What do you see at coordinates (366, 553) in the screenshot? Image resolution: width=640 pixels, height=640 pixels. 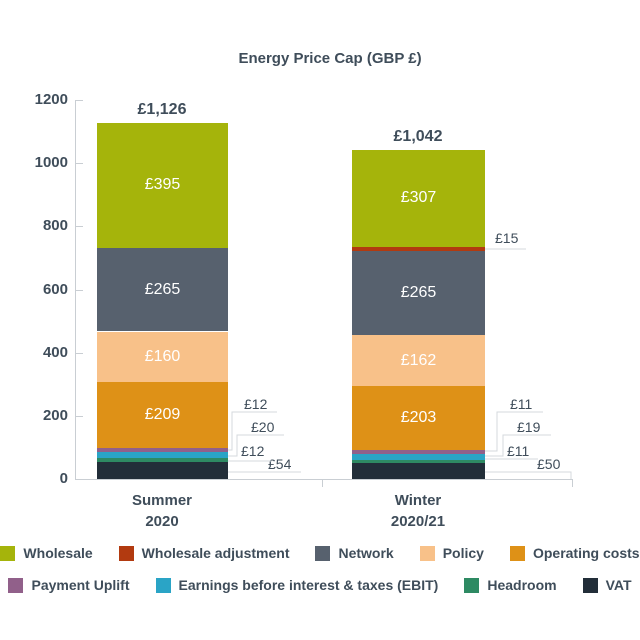 I see `legend-label: Network` at bounding box center [366, 553].